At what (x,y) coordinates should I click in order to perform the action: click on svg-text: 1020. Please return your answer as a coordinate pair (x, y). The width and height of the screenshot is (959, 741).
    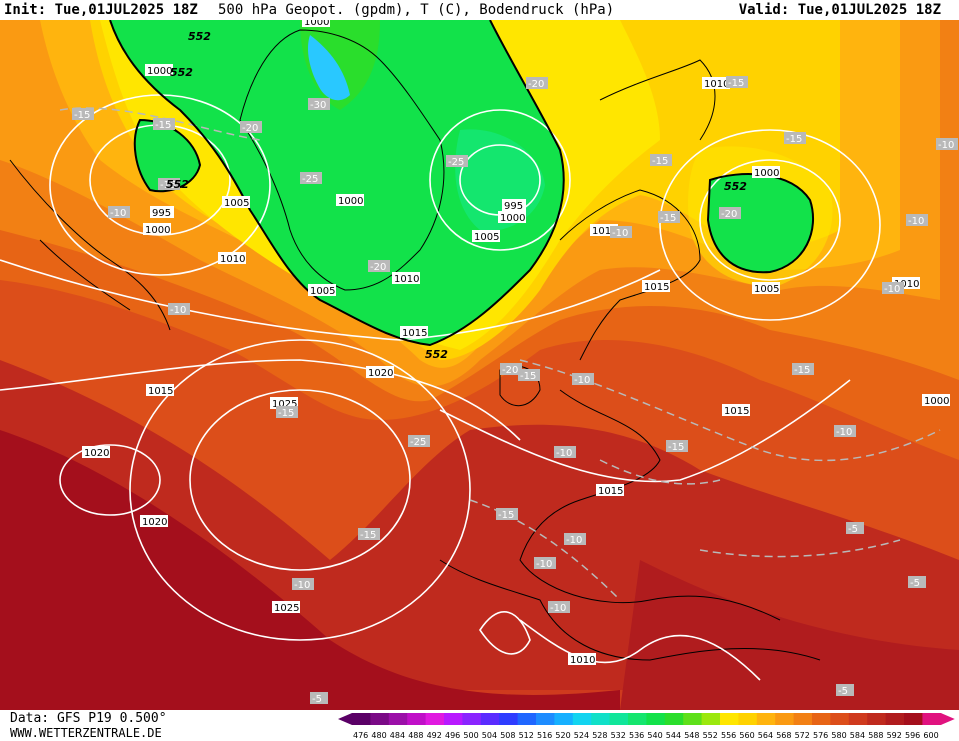
    Looking at the image, I should click on (96, 453).